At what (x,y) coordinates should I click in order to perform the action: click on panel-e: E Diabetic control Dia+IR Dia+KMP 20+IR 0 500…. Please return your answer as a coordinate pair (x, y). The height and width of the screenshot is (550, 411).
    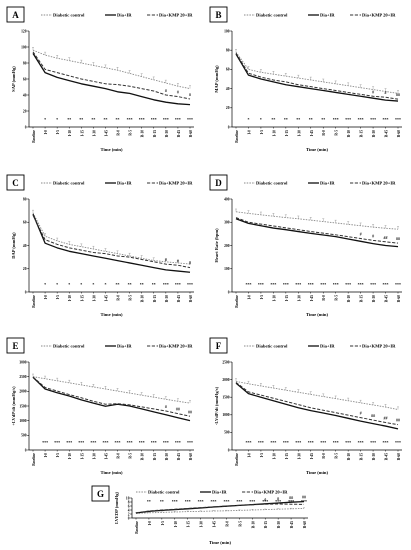
    Looking at the image, I should click on (100, 406).